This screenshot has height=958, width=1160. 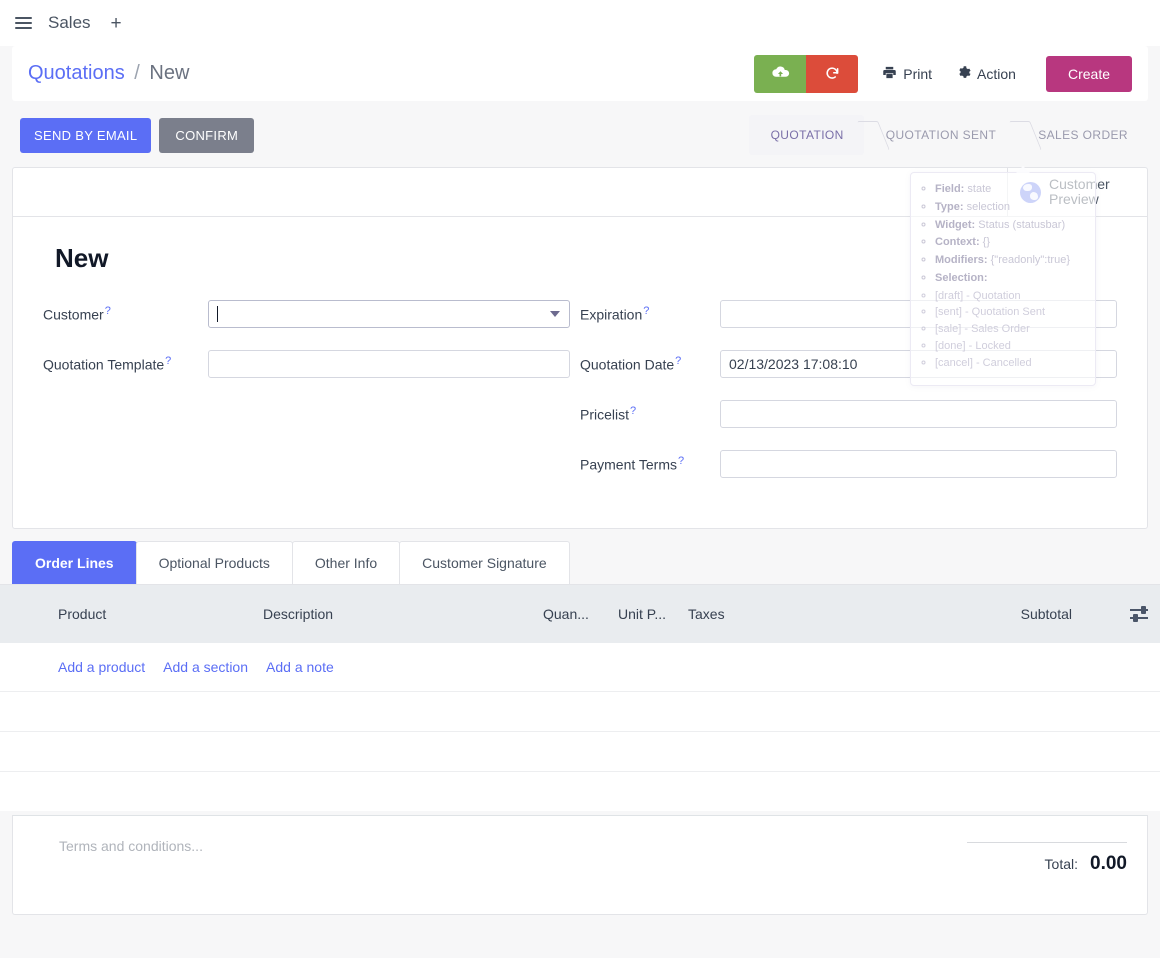 I want to click on add-tab-plus-icon: +, so click(x=116, y=23).